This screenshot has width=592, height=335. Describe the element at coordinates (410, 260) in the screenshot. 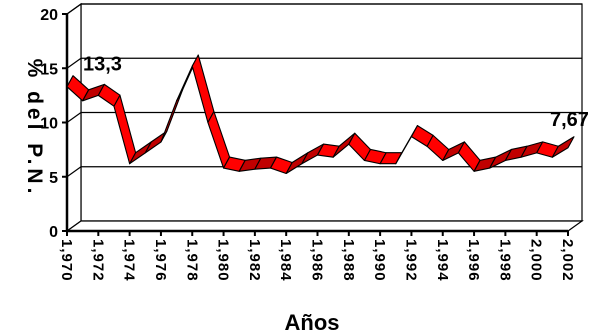

I see `x-tick-label: 1,992` at that location.